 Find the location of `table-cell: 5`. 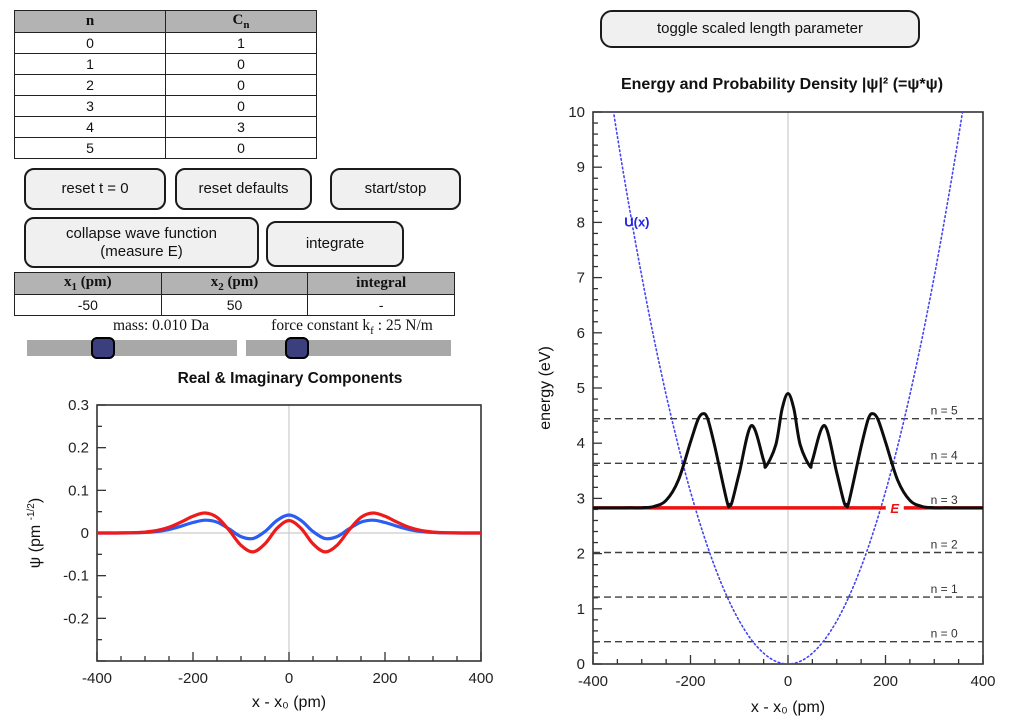

table-cell: 5 is located at coordinates (90, 148).